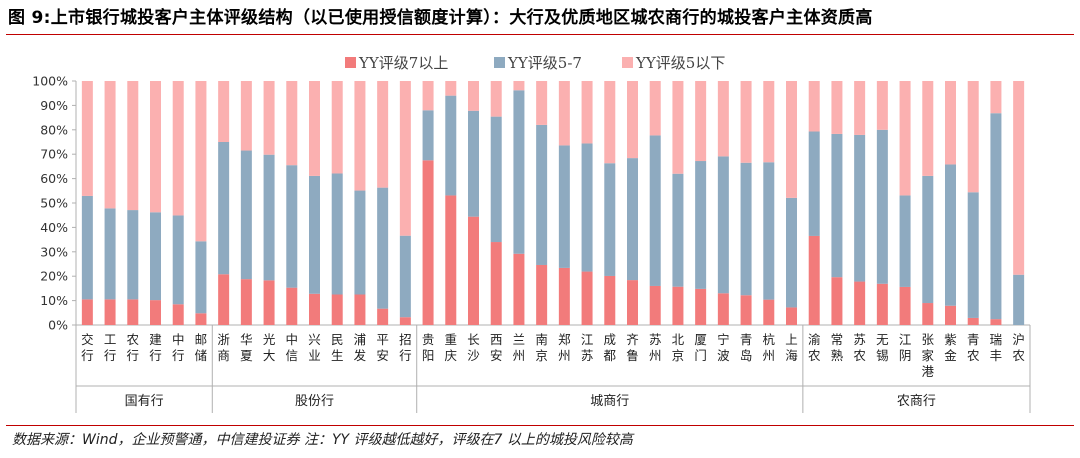  What do you see at coordinates (54, 154) in the screenshot?
I see `y-tick-label: 70%` at bounding box center [54, 154].